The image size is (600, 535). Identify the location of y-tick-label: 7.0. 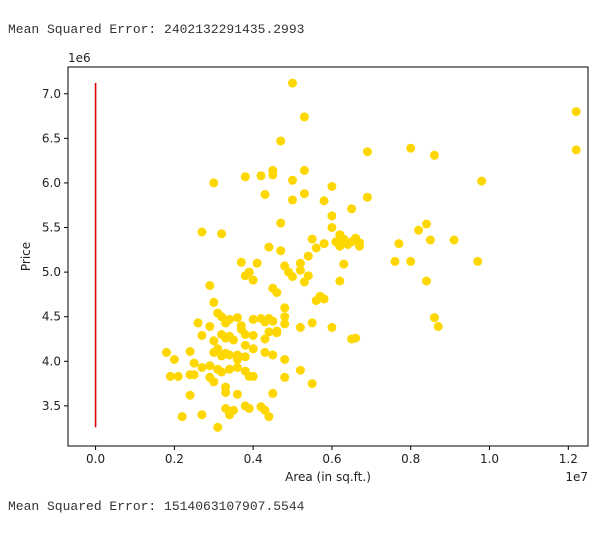
(51, 94).